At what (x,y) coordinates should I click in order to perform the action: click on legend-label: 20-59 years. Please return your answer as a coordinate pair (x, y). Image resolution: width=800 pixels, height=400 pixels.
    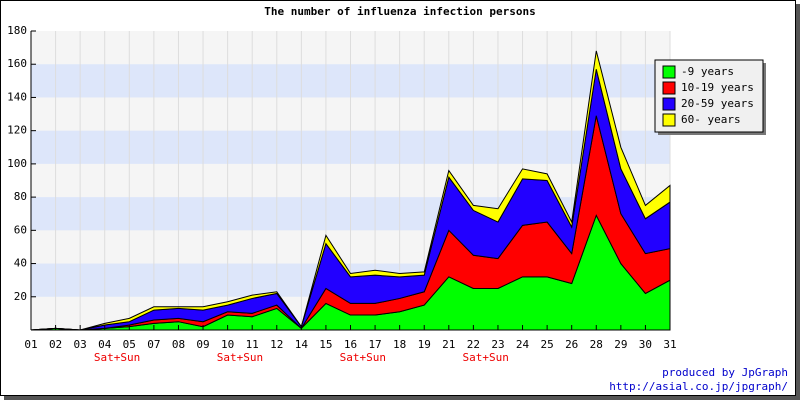
    Looking at the image, I should click on (717, 103).